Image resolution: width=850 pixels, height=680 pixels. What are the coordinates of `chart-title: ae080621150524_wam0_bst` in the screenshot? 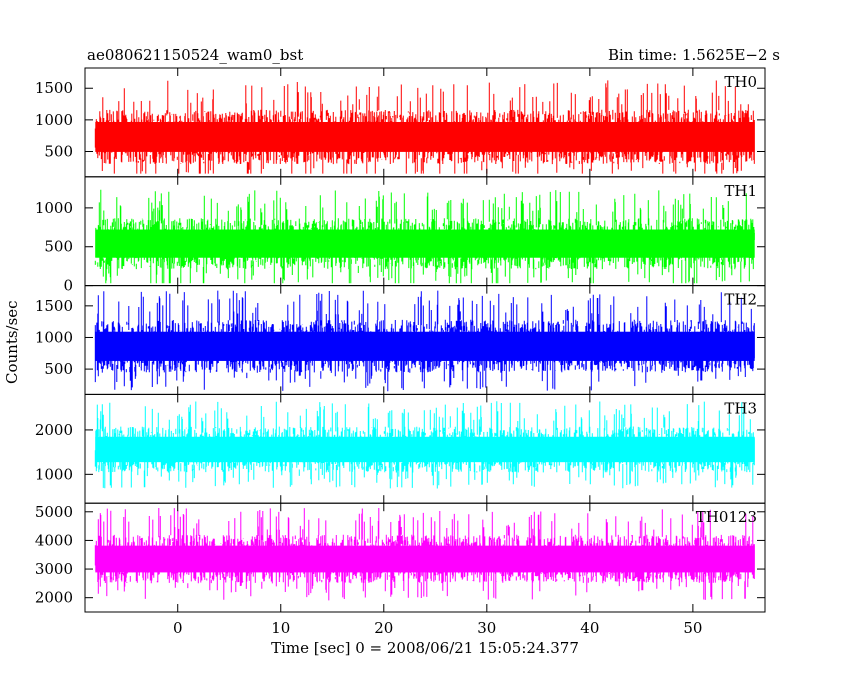 It's located at (195, 55).